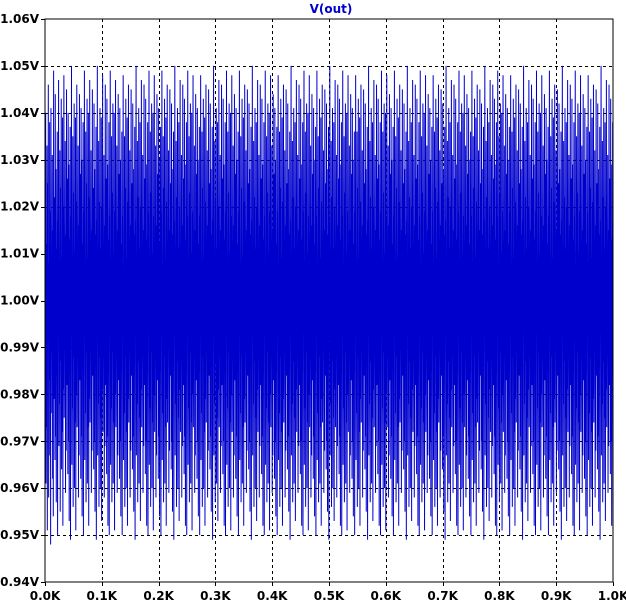  I want to click on x-tick-label: 0.5K, so click(329, 596).